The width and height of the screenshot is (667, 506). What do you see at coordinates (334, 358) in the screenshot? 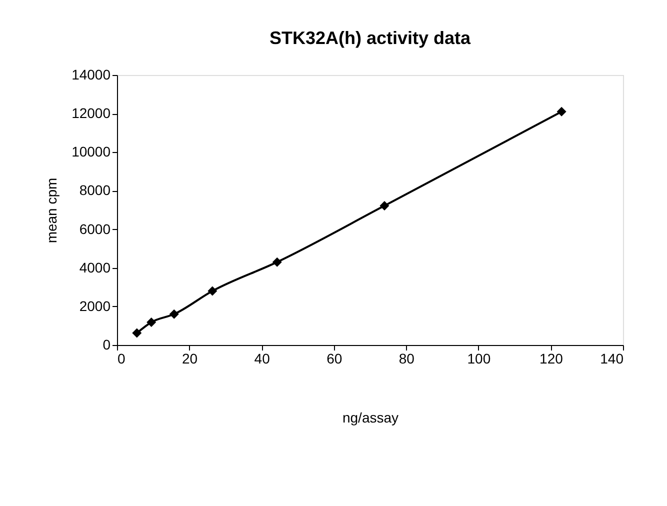
I see `x-tick-label: 60` at bounding box center [334, 358].